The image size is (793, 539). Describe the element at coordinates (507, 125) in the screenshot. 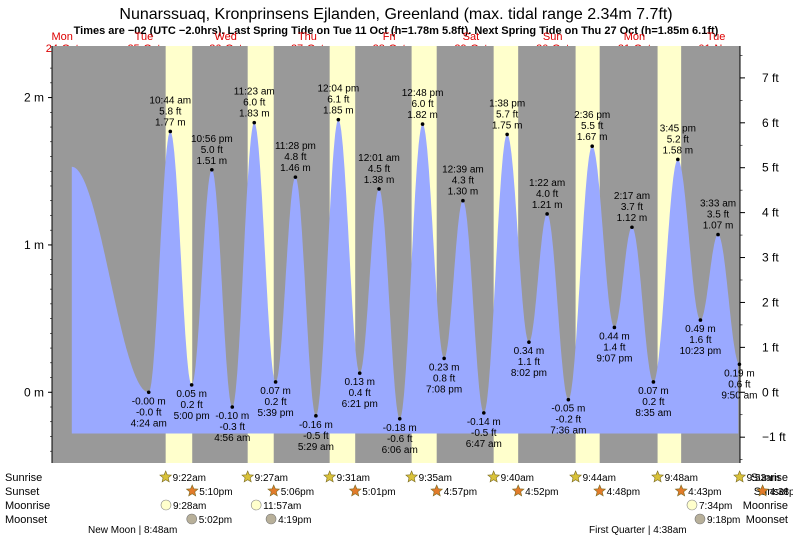

I see `tide-label: 1.75 m` at that location.